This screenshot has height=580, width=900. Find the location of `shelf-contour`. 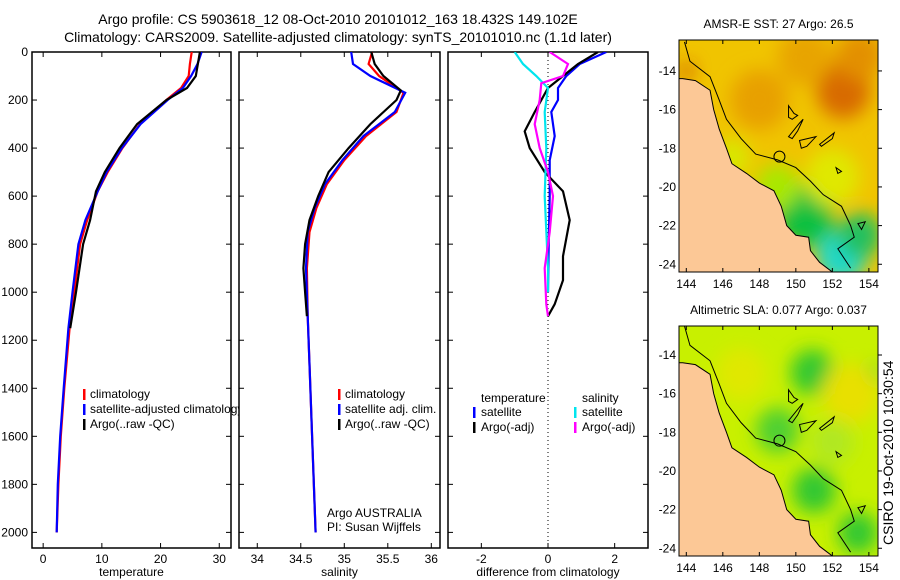

shelf-contour is located at coordinates (769, 155).